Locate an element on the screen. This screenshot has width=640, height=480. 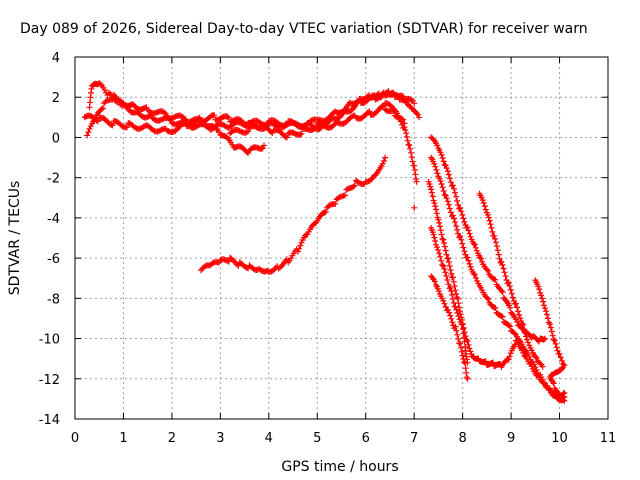
y-tick-label: -12 is located at coordinates (49, 380).